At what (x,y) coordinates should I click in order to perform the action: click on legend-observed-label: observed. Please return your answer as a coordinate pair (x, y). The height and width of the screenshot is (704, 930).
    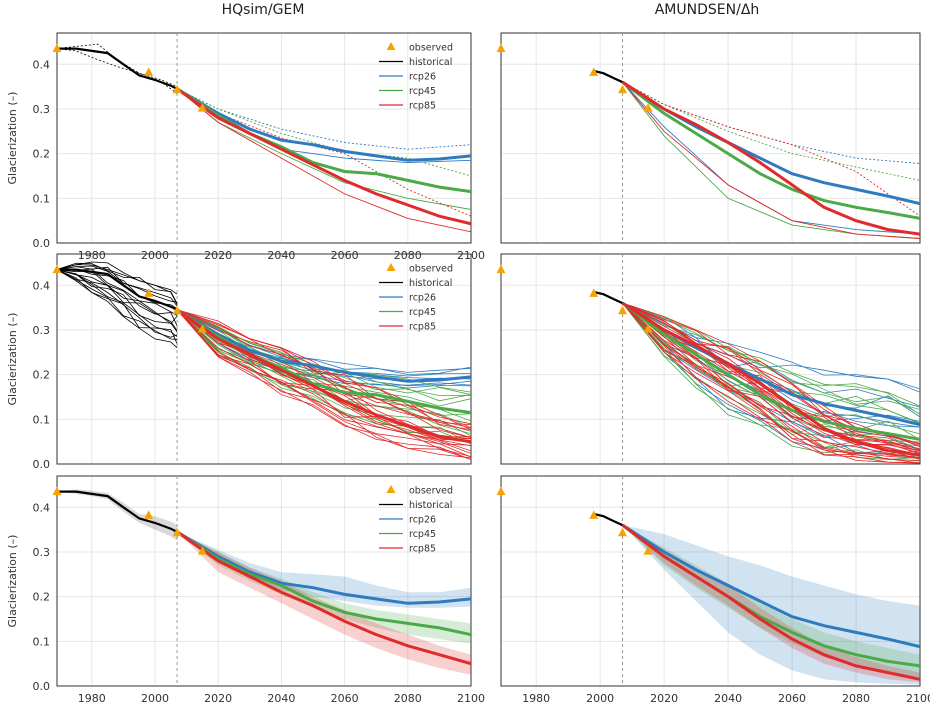
    Looking at the image, I should click on (431, 491).